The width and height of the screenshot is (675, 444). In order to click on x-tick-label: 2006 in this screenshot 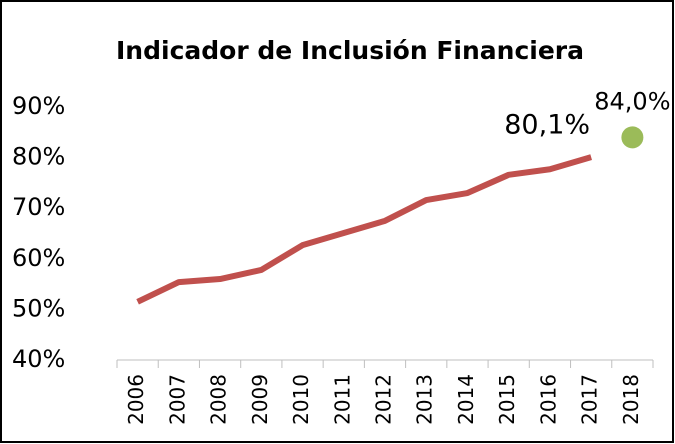, I will do `click(136, 399)`.